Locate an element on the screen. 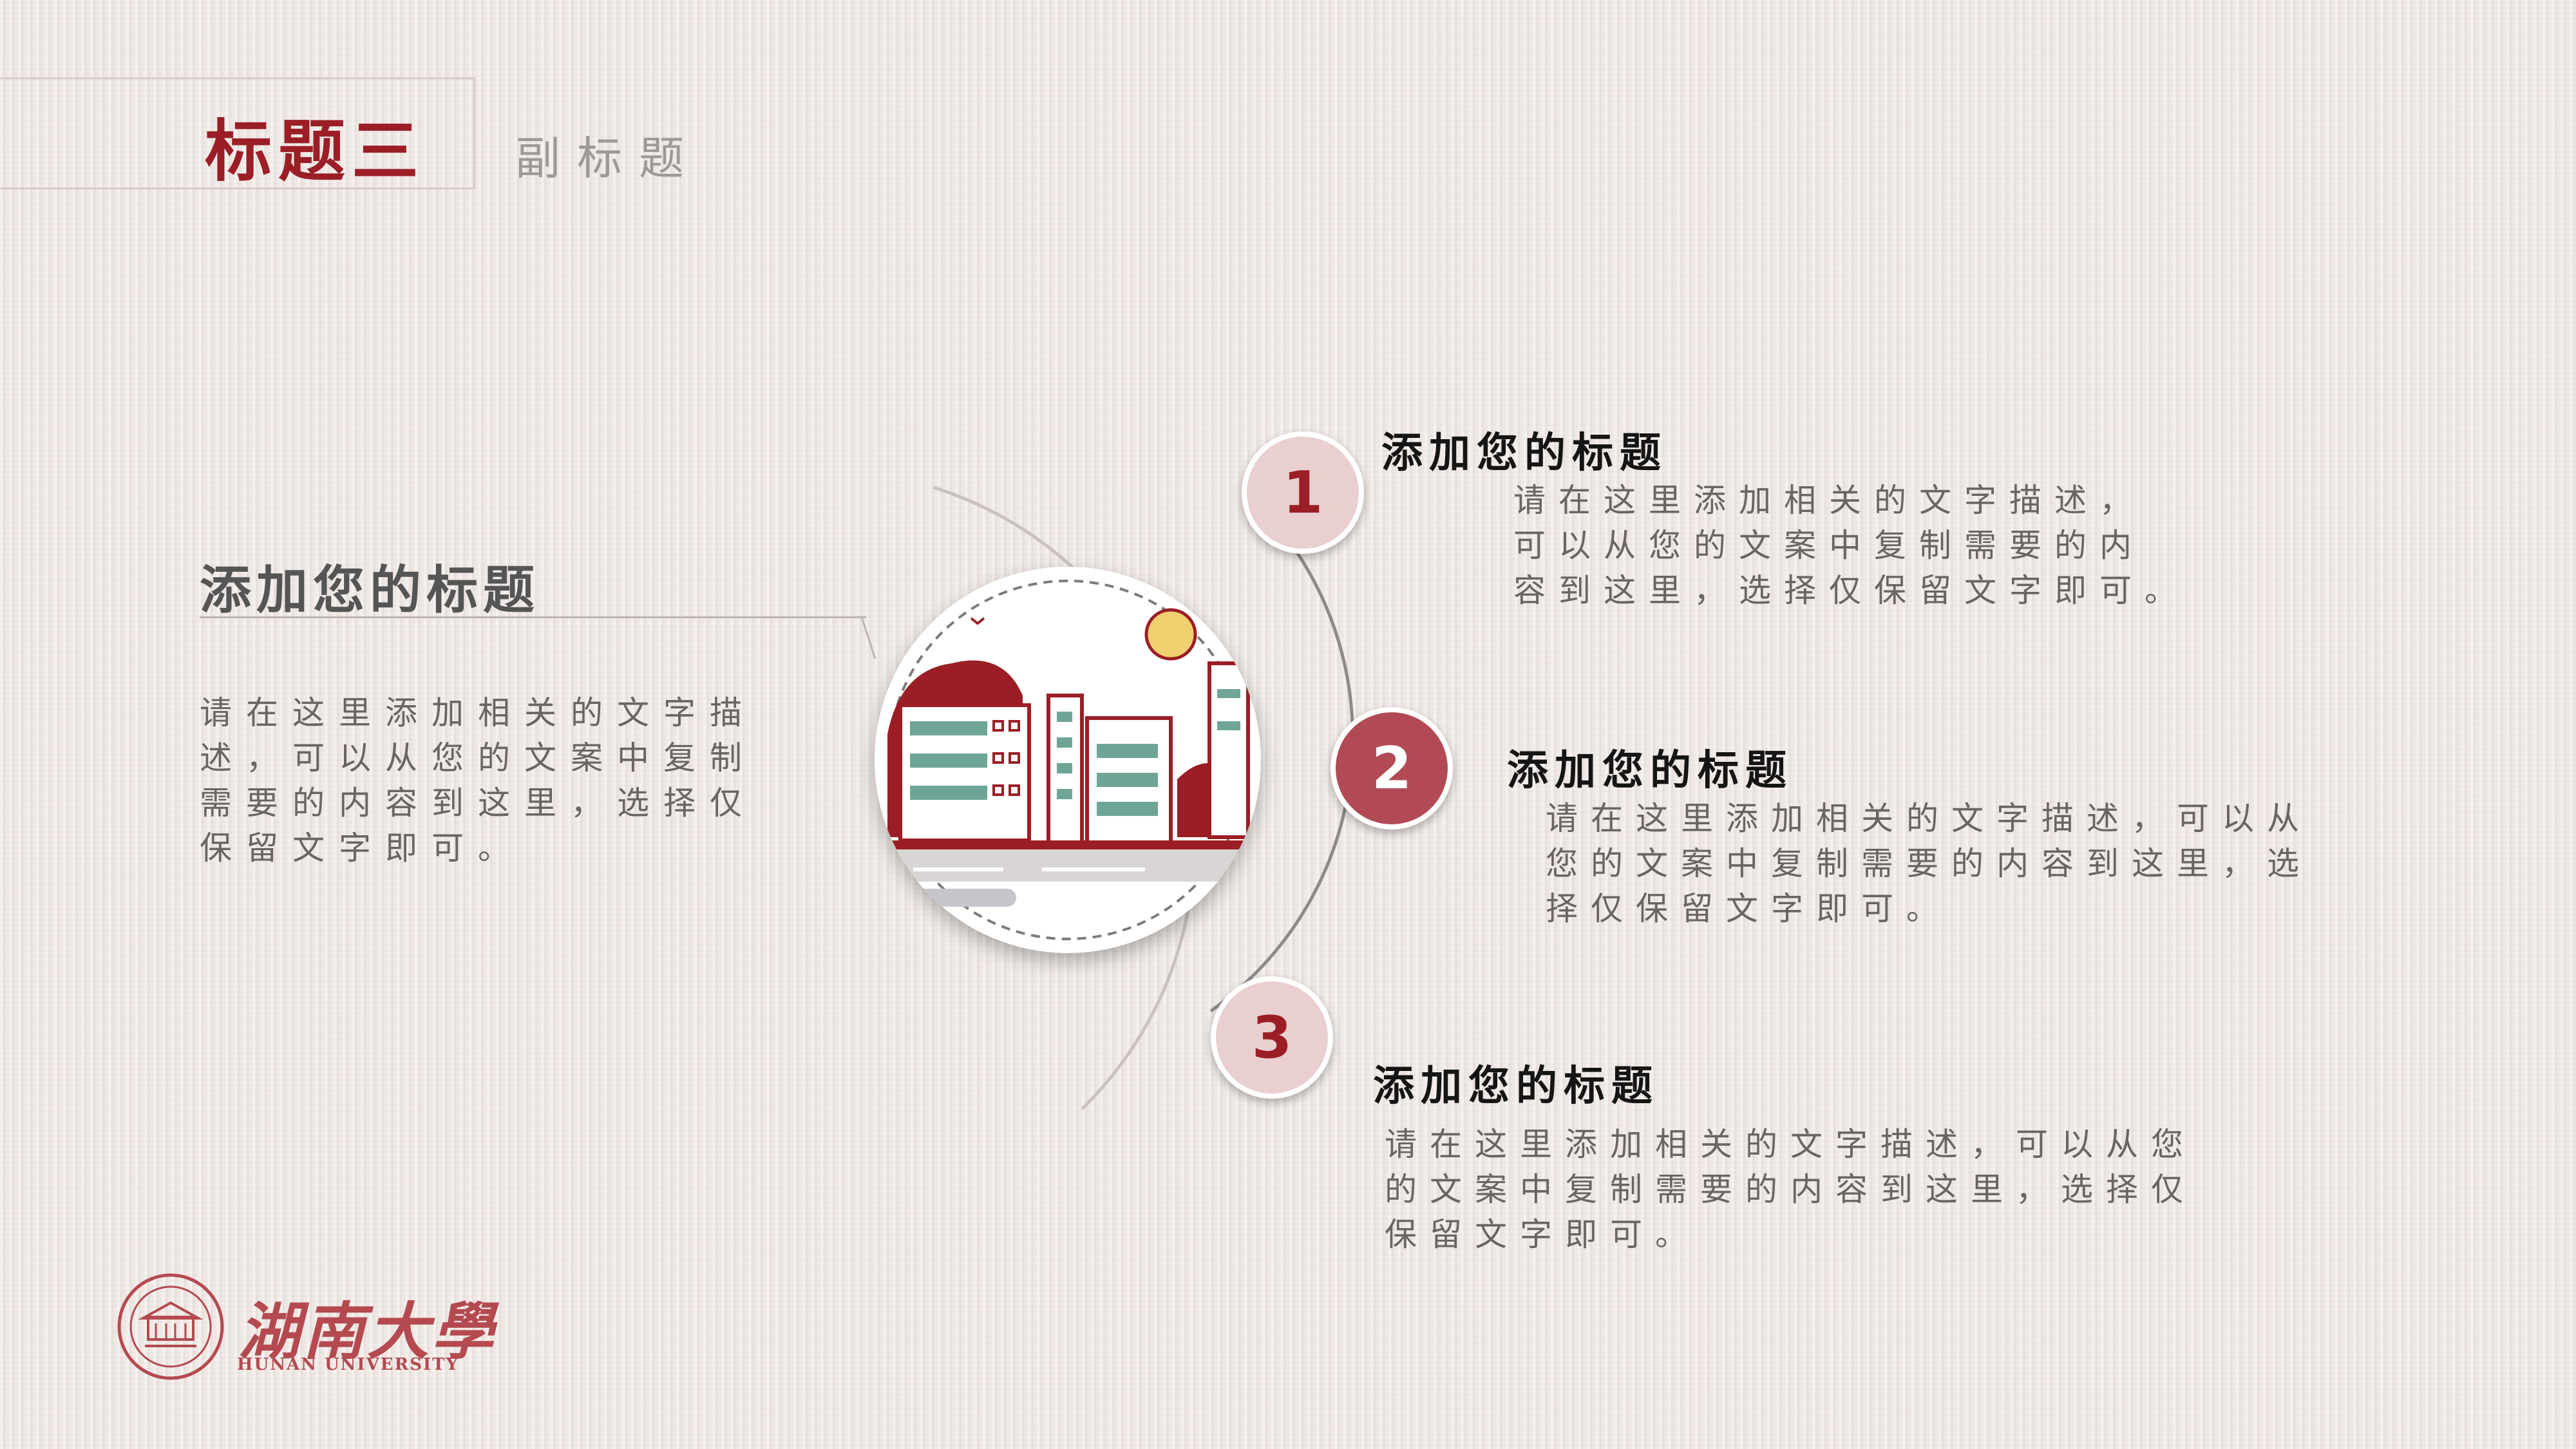  item-3-title: 添加您的标题 is located at coordinates (1516, 1086).